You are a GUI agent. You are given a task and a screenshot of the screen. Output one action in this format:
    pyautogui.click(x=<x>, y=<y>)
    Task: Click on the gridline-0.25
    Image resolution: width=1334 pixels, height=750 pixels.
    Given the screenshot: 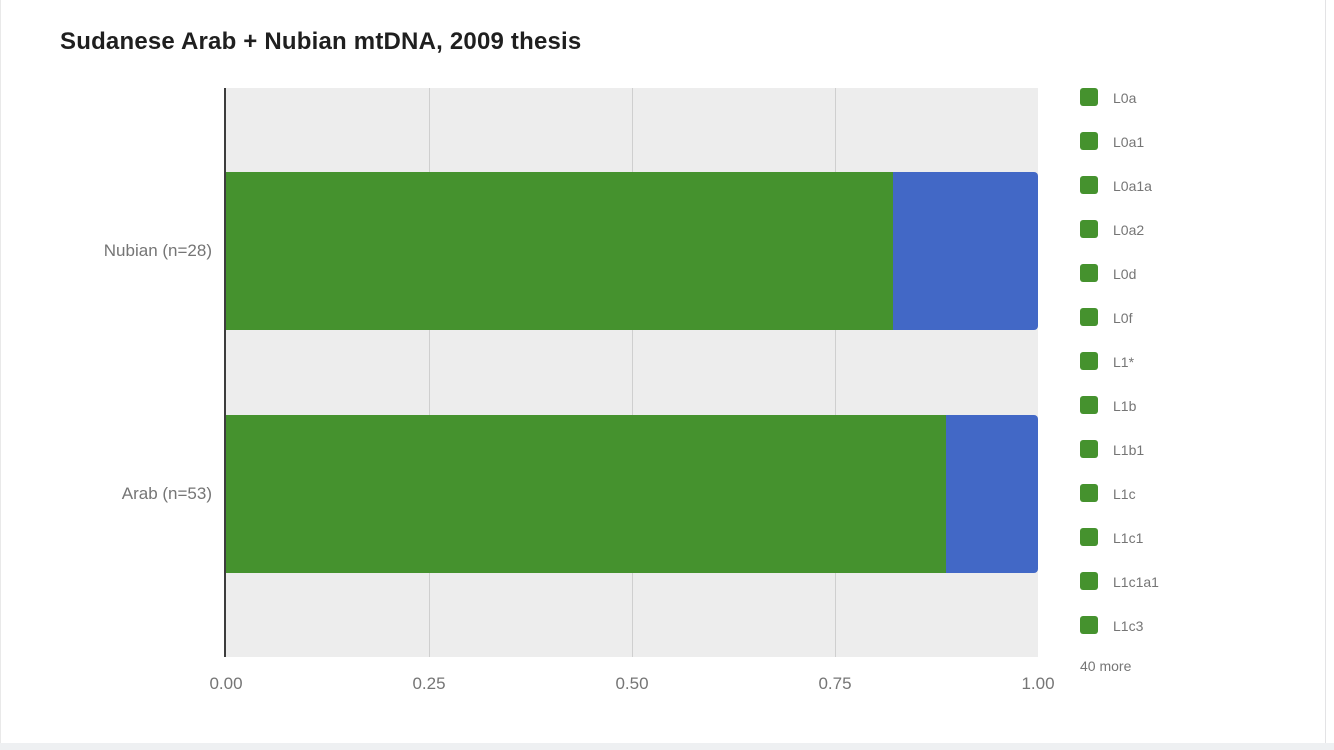 What is the action you would take?
    pyautogui.click(x=429, y=372)
    